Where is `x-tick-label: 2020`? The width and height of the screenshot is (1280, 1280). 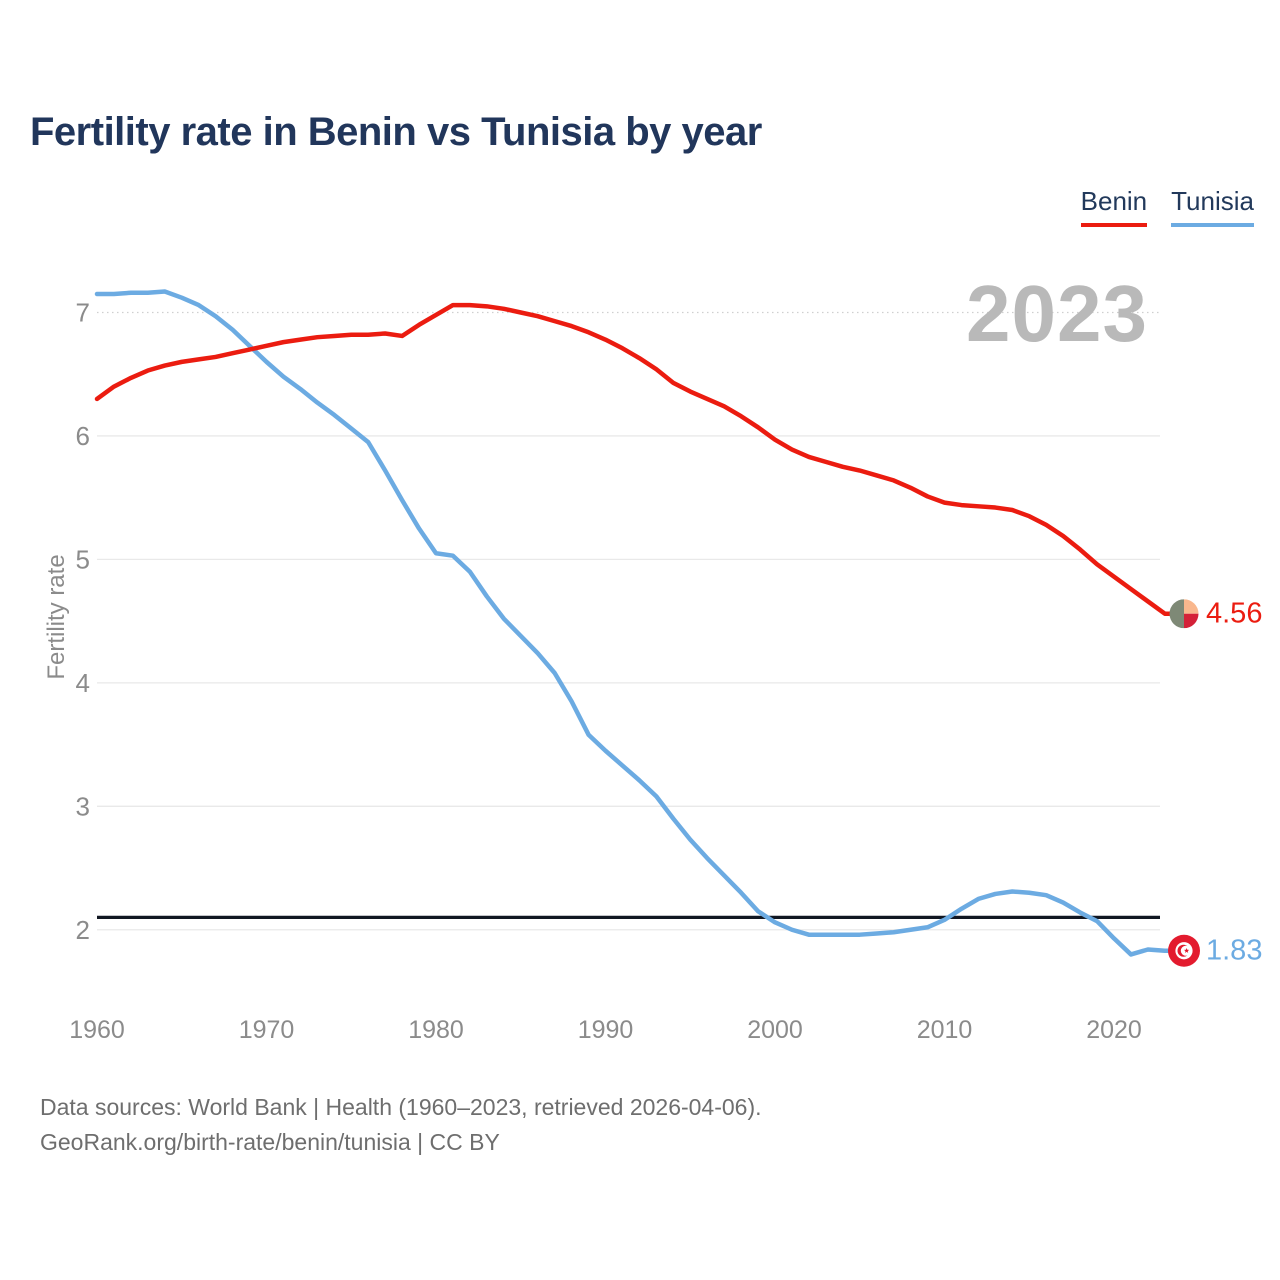 x-tick-label: 2020 is located at coordinates (1114, 1030).